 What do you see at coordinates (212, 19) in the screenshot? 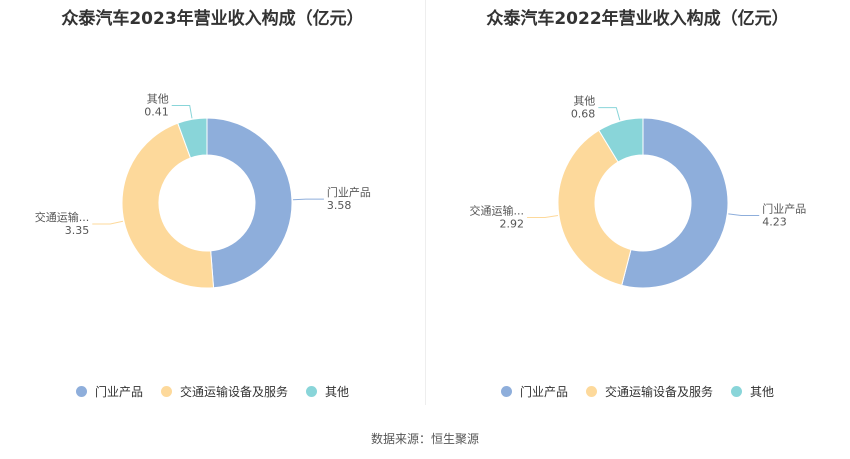
I see `chart-title-2023: 众泰汽车2023年营业收入构成（亿元）` at bounding box center [212, 19].